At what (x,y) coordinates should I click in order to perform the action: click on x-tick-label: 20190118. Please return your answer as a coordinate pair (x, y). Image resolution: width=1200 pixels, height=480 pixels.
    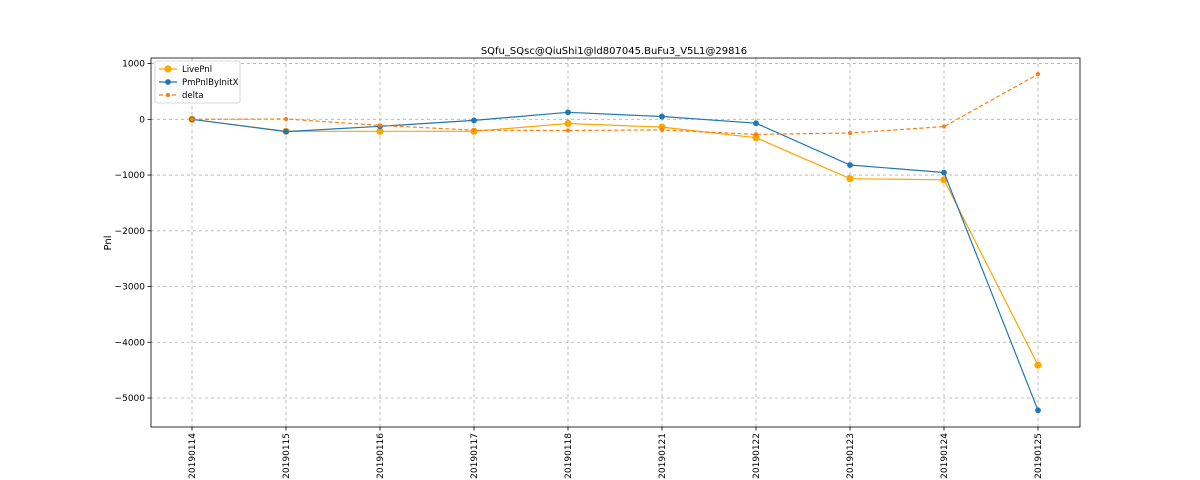
    Looking at the image, I should click on (569, 456).